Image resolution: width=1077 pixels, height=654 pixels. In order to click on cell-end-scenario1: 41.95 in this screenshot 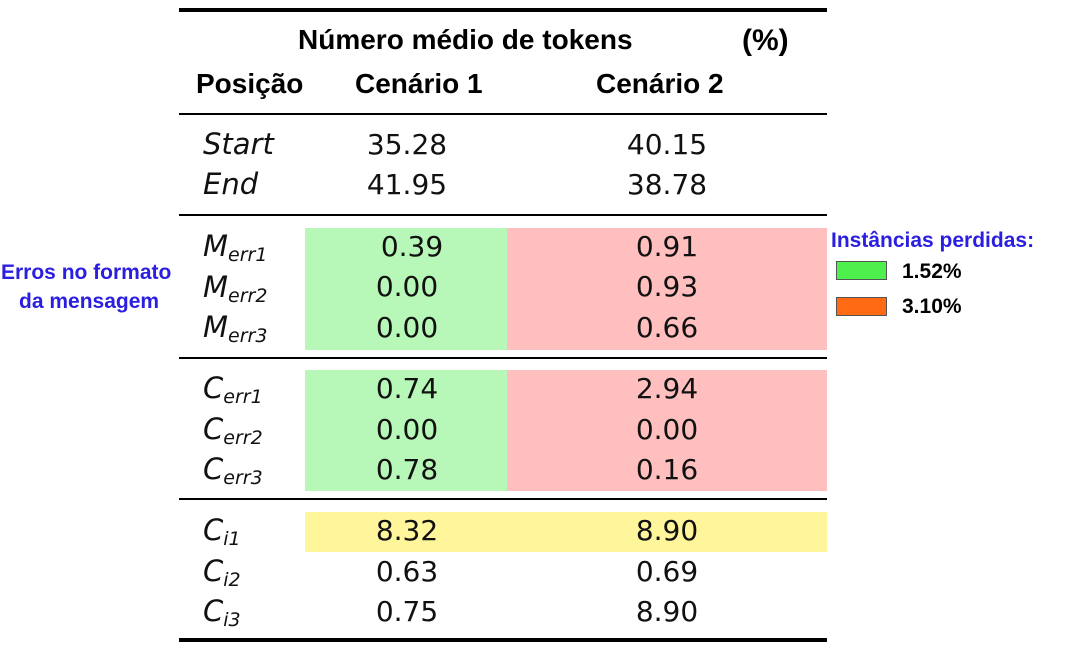, I will do `click(407, 184)`.